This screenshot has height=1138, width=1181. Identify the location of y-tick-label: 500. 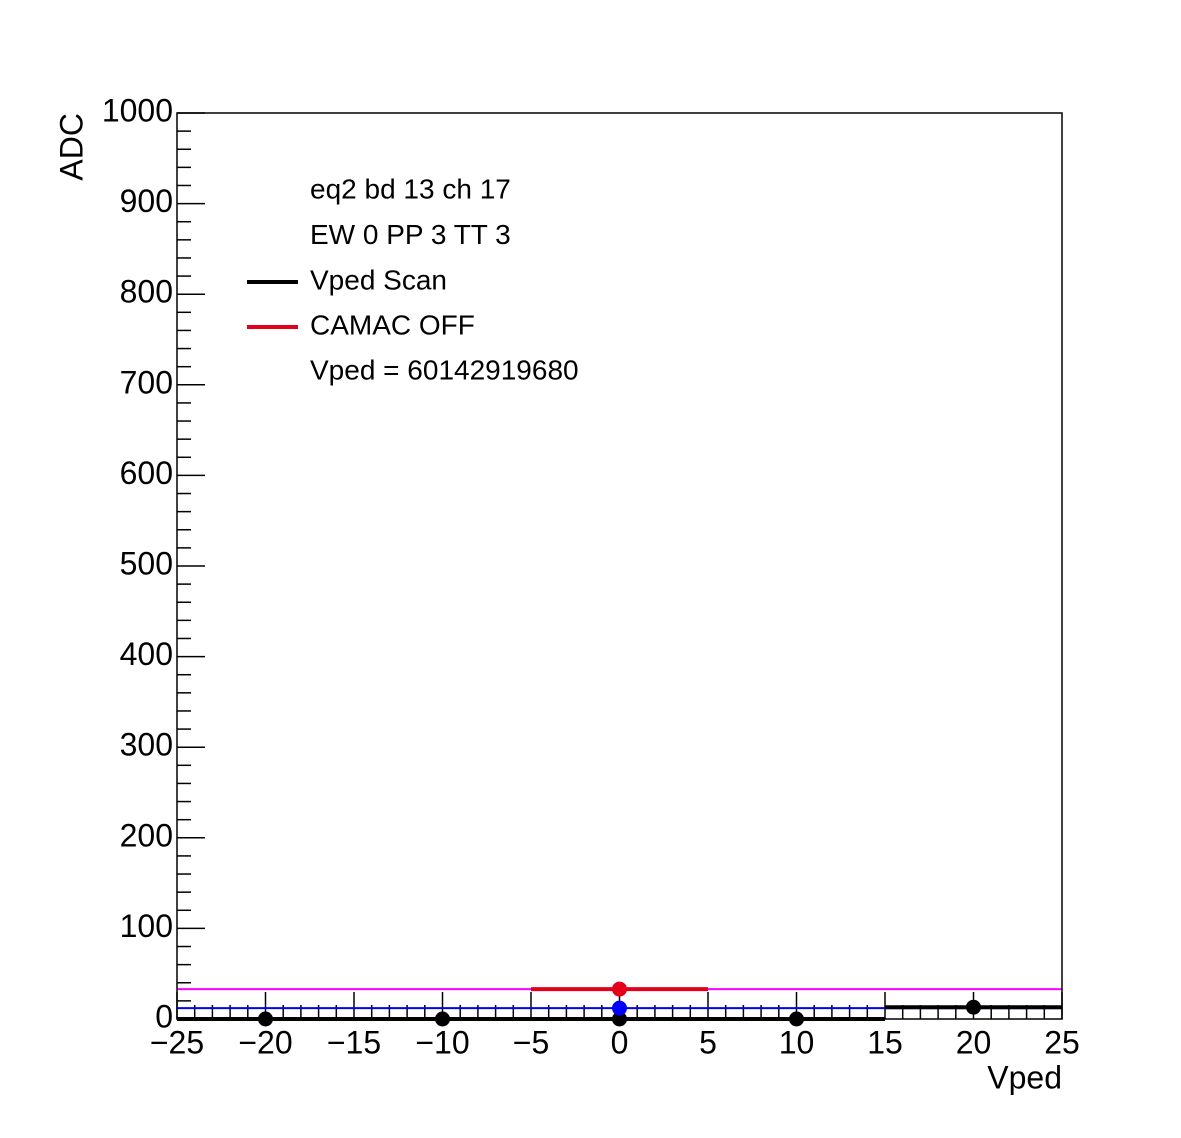
(146, 563).